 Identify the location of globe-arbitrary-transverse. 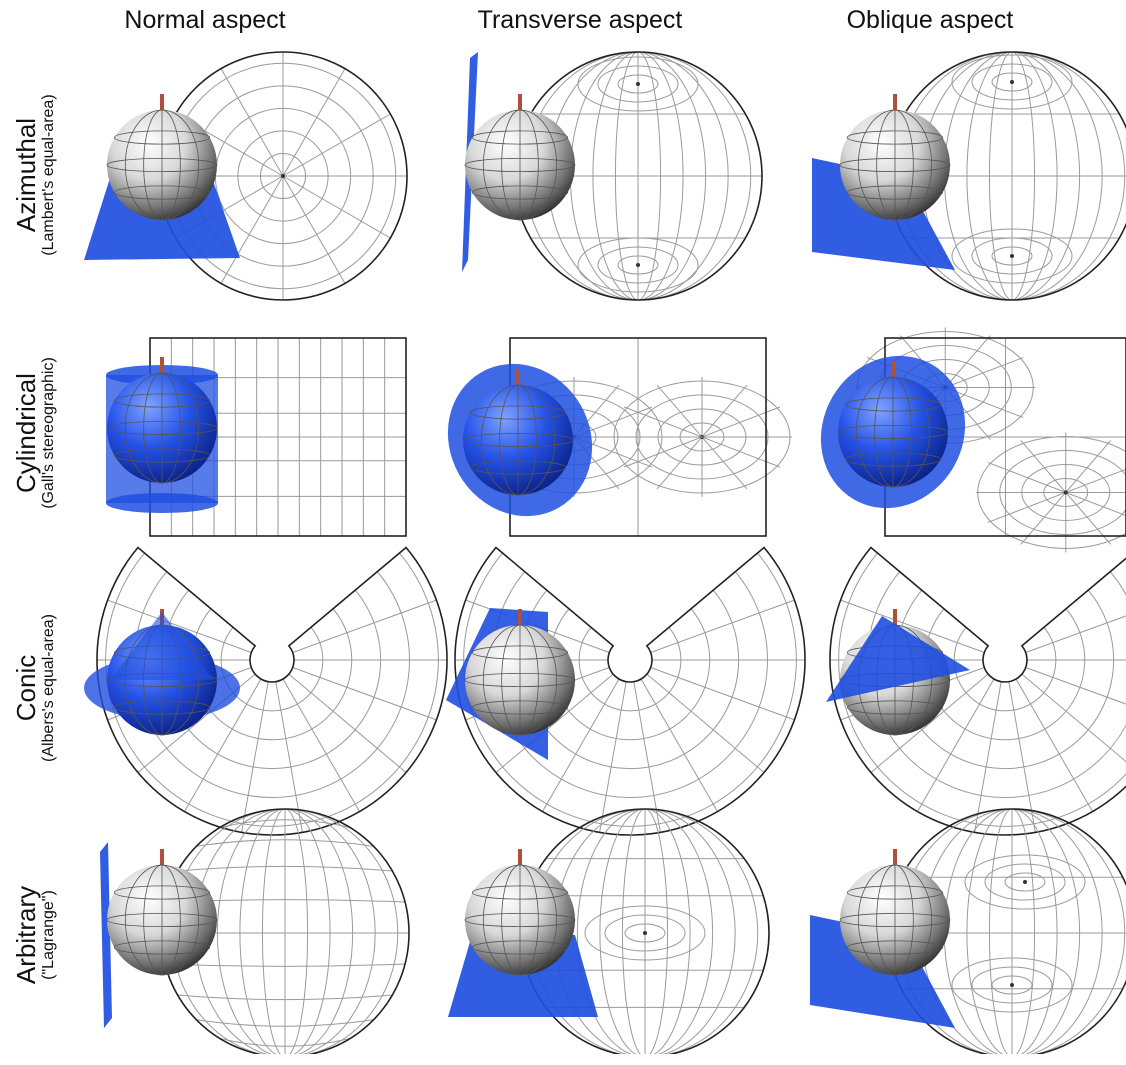
(520, 912).